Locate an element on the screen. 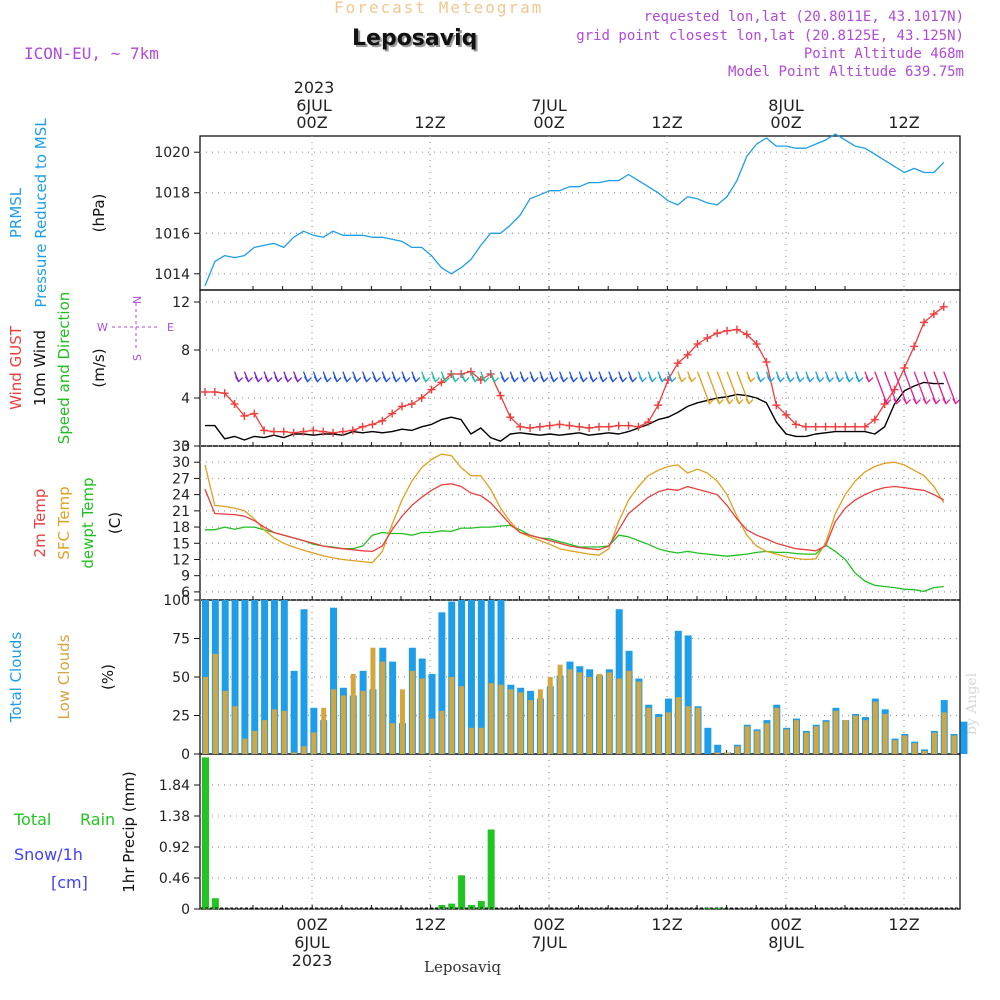 Image resolution: width=1000 pixels, height=1000 pixels. compass-s: S is located at coordinates (137, 357).